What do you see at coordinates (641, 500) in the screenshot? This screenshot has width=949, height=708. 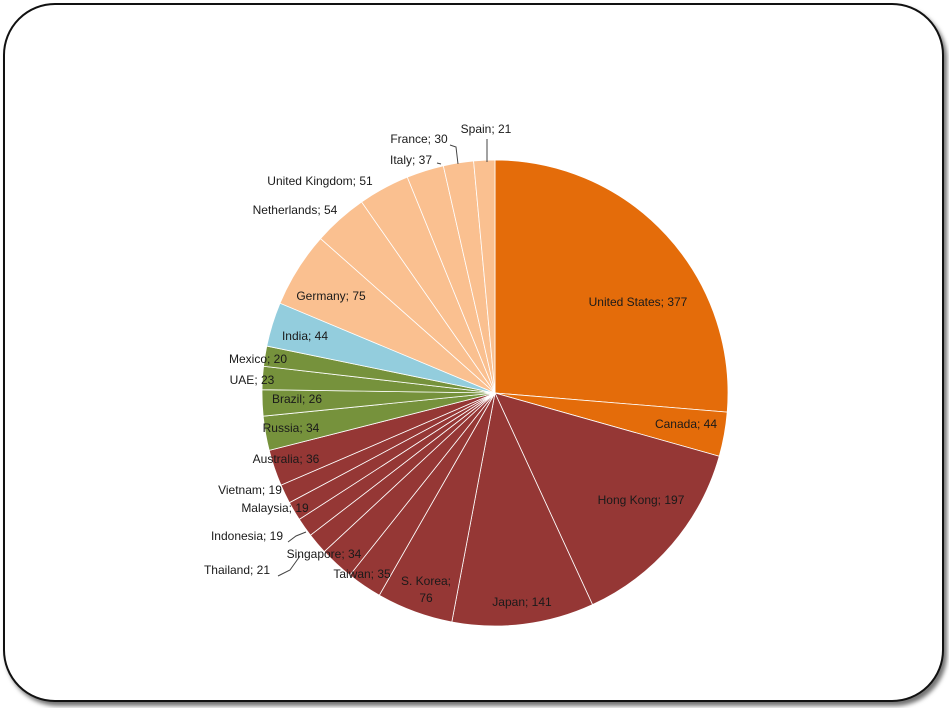 I see `slice-label: Hong Kong; 197` at bounding box center [641, 500].